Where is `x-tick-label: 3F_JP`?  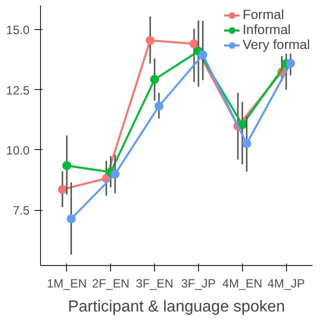
x-tick-label: 3F_JP is located at coordinates (198, 283).